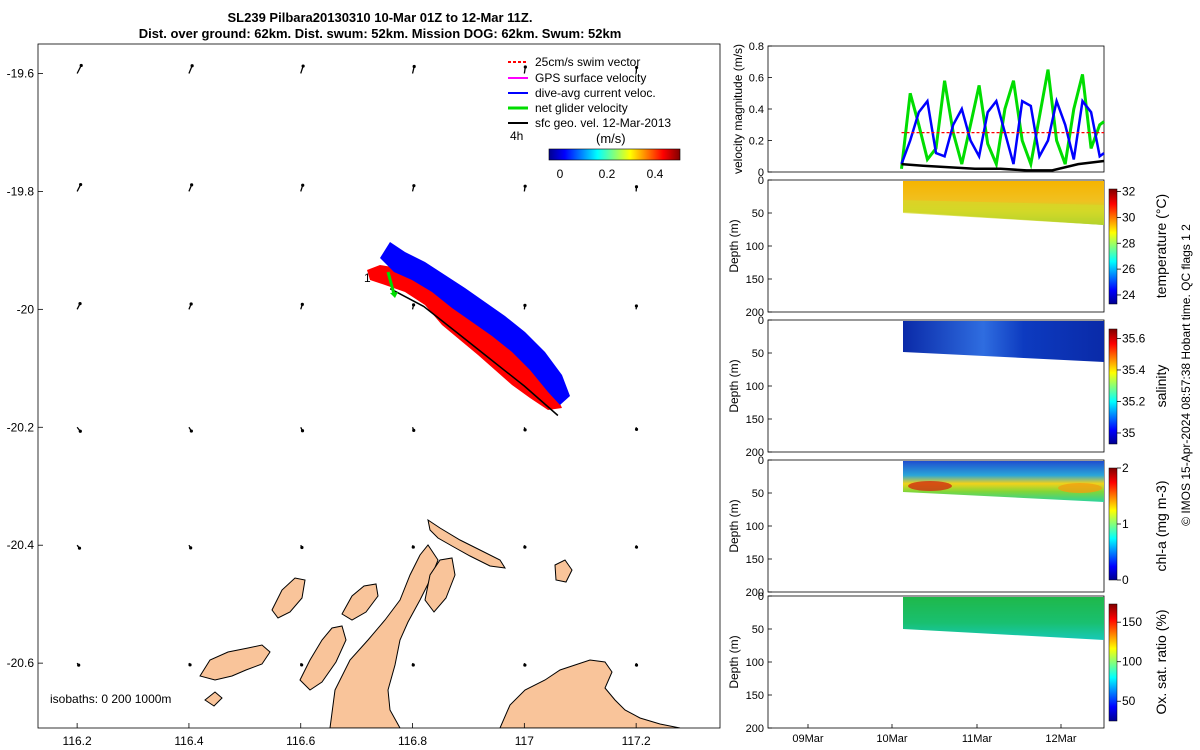  Describe the element at coordinates (21, 73) in the screenshot. I see `map-y-tick-label-0: -19.6` at that location.